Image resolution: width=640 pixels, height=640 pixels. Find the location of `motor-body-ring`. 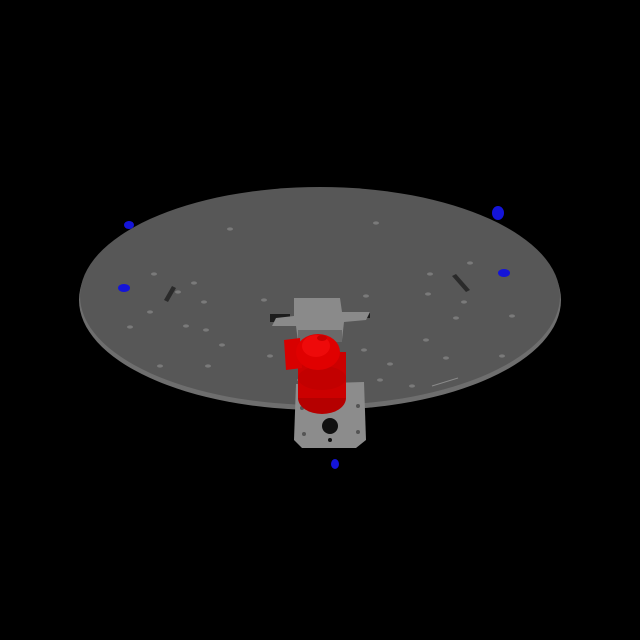

motor-body-ring is located at coordinates (322, 378).